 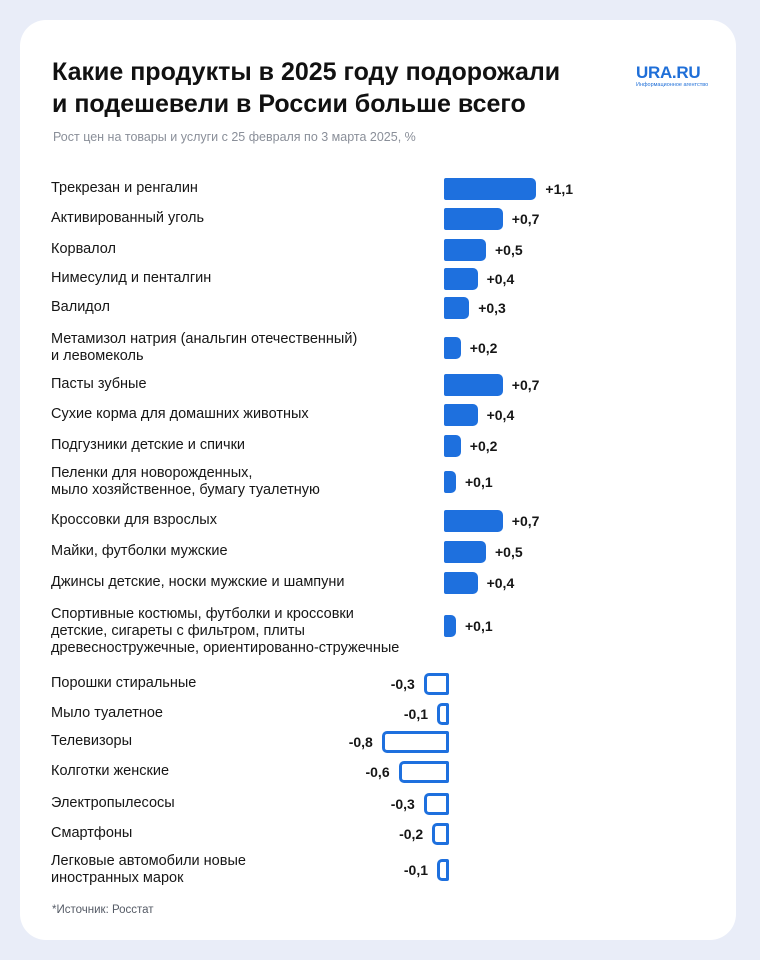 I want to click on category-label: Телевизоры, so click(x=231, y=741).